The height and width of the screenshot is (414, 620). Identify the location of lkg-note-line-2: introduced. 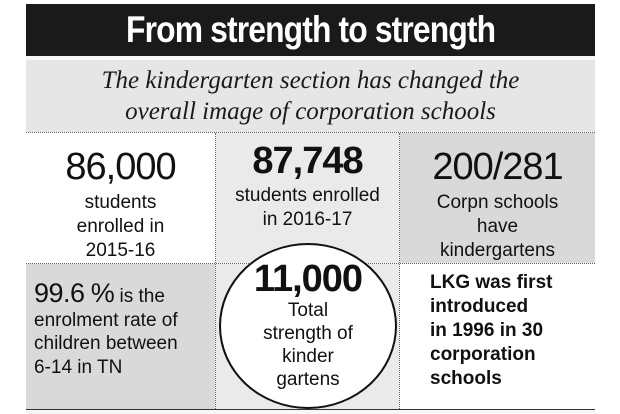
(479, 306).